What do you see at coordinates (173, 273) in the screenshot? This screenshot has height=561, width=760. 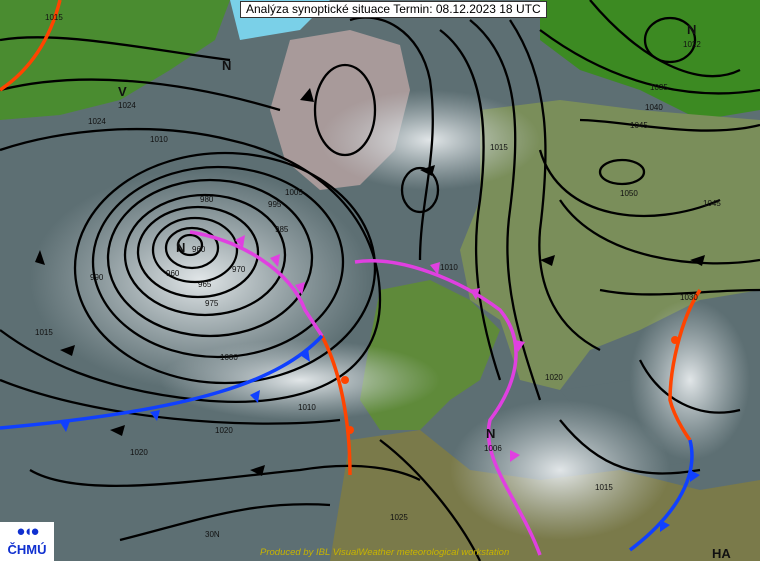 I see `isobar-label: 960` at bounding box center [173, 273].